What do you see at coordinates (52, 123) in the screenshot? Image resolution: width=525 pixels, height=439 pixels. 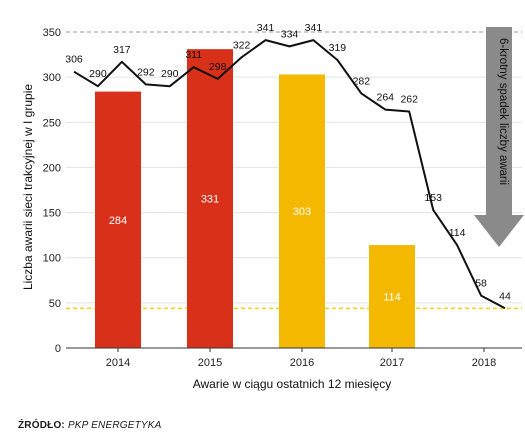 I see `y-tick-label: 250` at bounding box center [52, 123].